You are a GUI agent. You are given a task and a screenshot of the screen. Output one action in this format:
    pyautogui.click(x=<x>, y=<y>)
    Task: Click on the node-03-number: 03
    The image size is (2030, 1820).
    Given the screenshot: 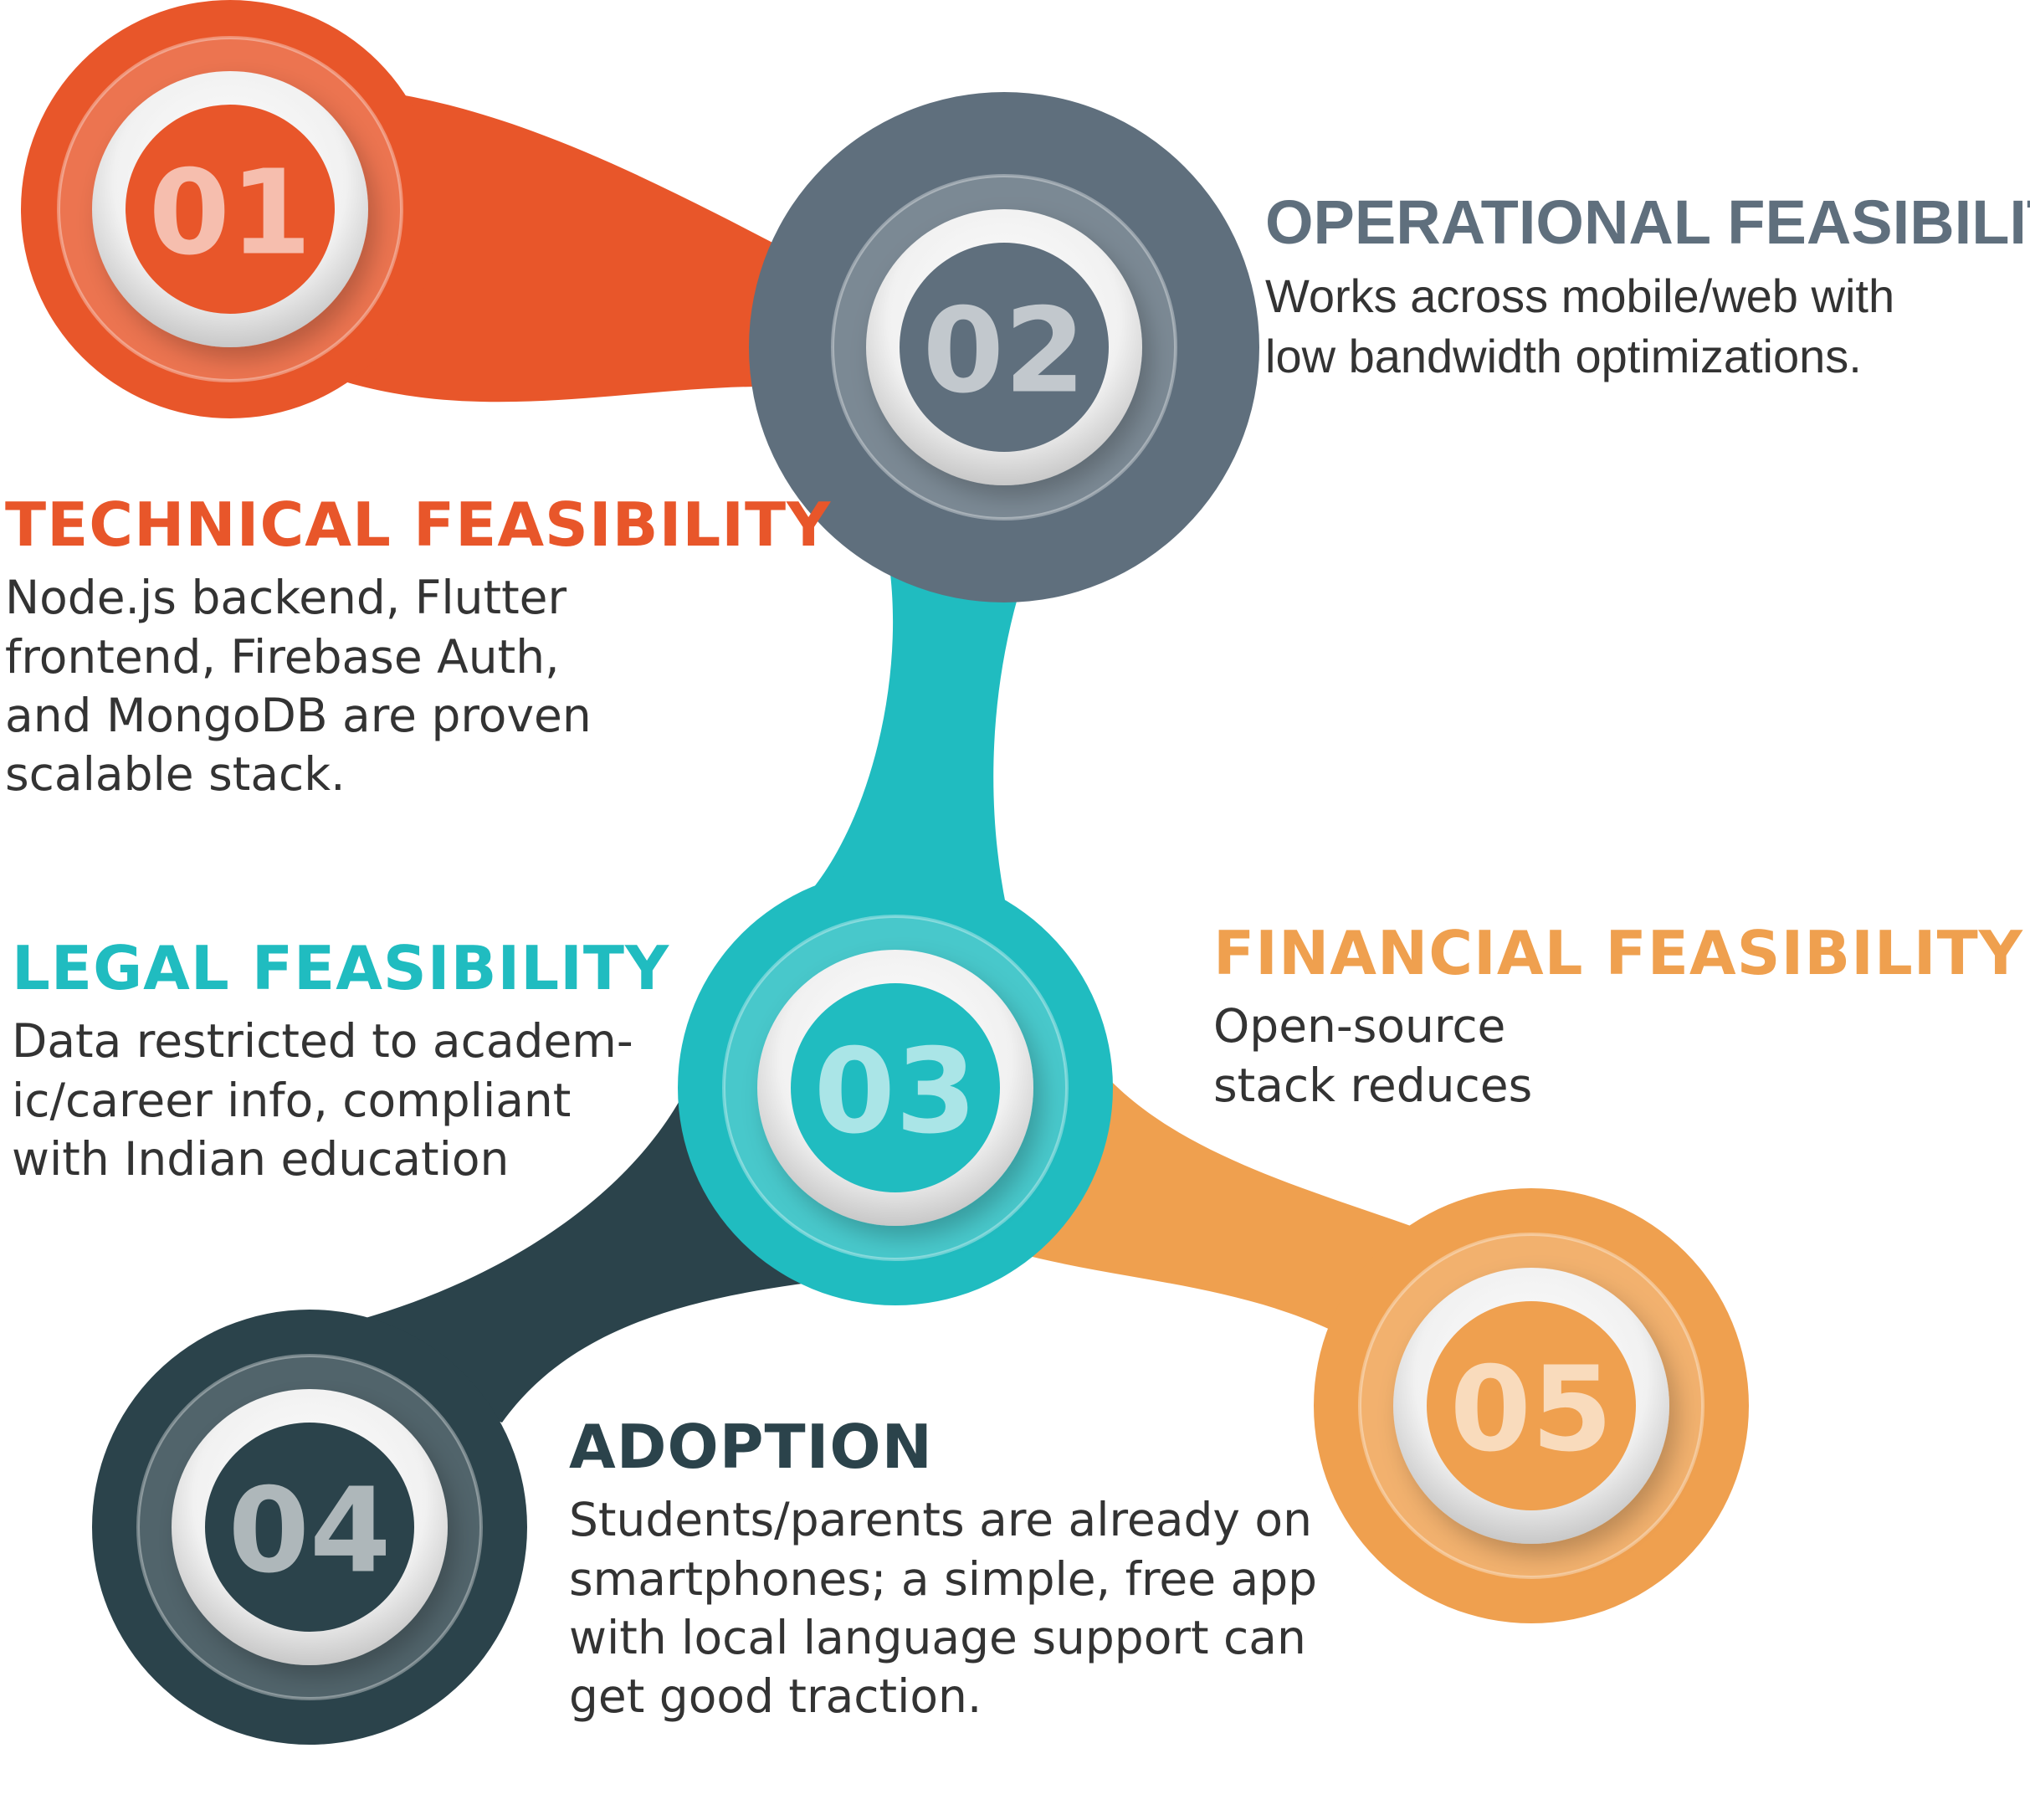 What is the action you would take?
    pyautogui.click(x=896, y=1092)
    